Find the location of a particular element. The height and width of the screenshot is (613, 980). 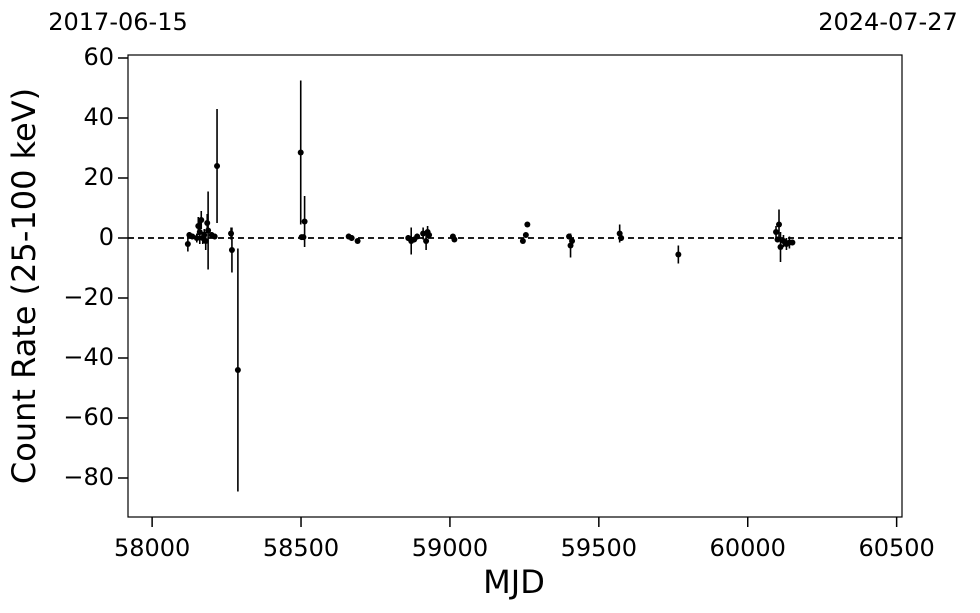

top-right-label: 2024-07-27 is located at coordinates (887, 22).